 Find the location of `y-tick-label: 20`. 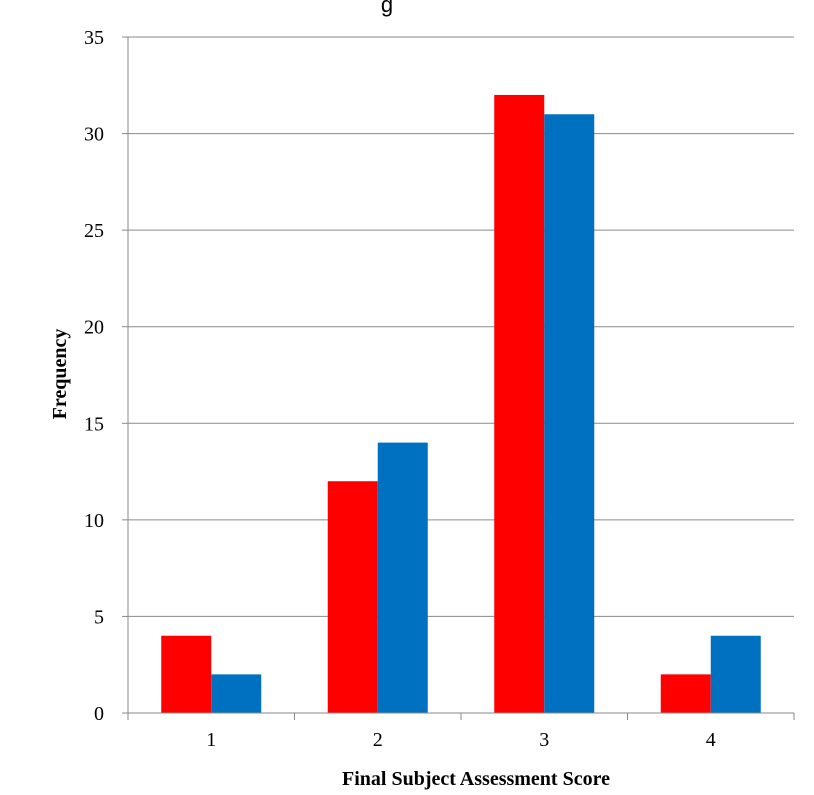

y-tick-label: 20 is located at coordinates (94, 328).